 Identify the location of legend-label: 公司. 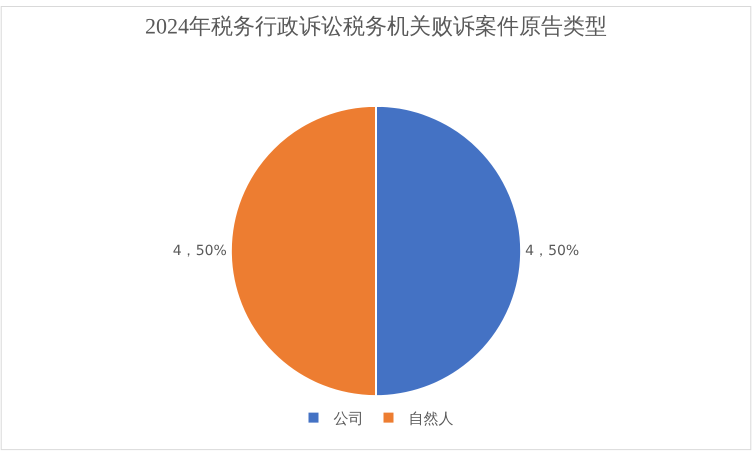
(349, 418).